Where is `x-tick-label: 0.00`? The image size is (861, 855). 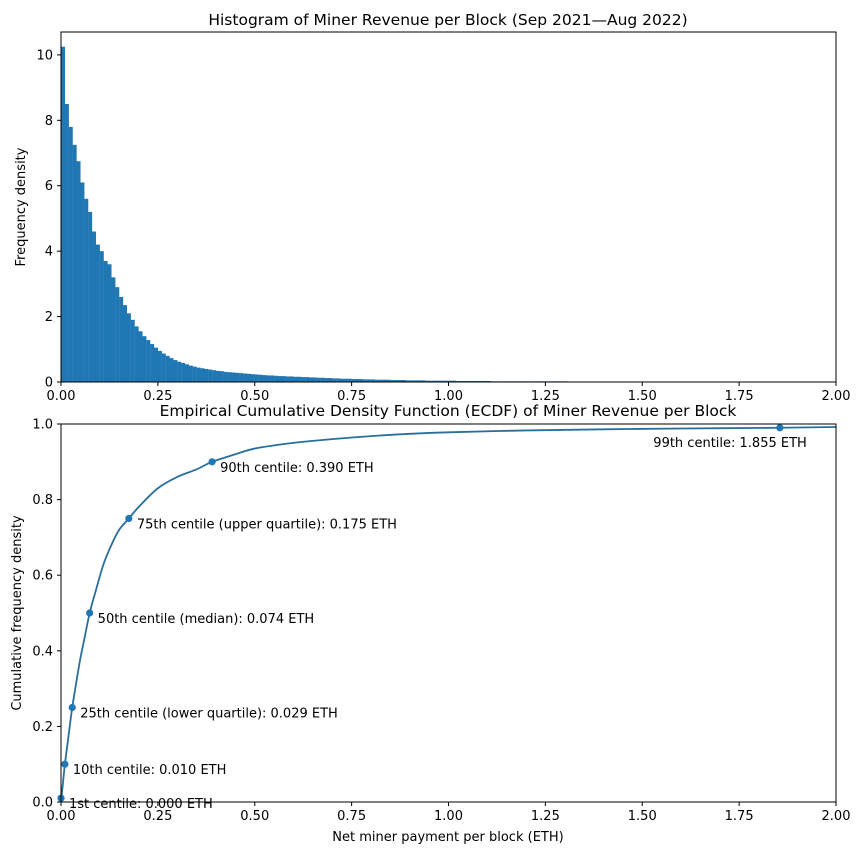 x-tick-label: 0.00 is located at coordinates (61, 816).